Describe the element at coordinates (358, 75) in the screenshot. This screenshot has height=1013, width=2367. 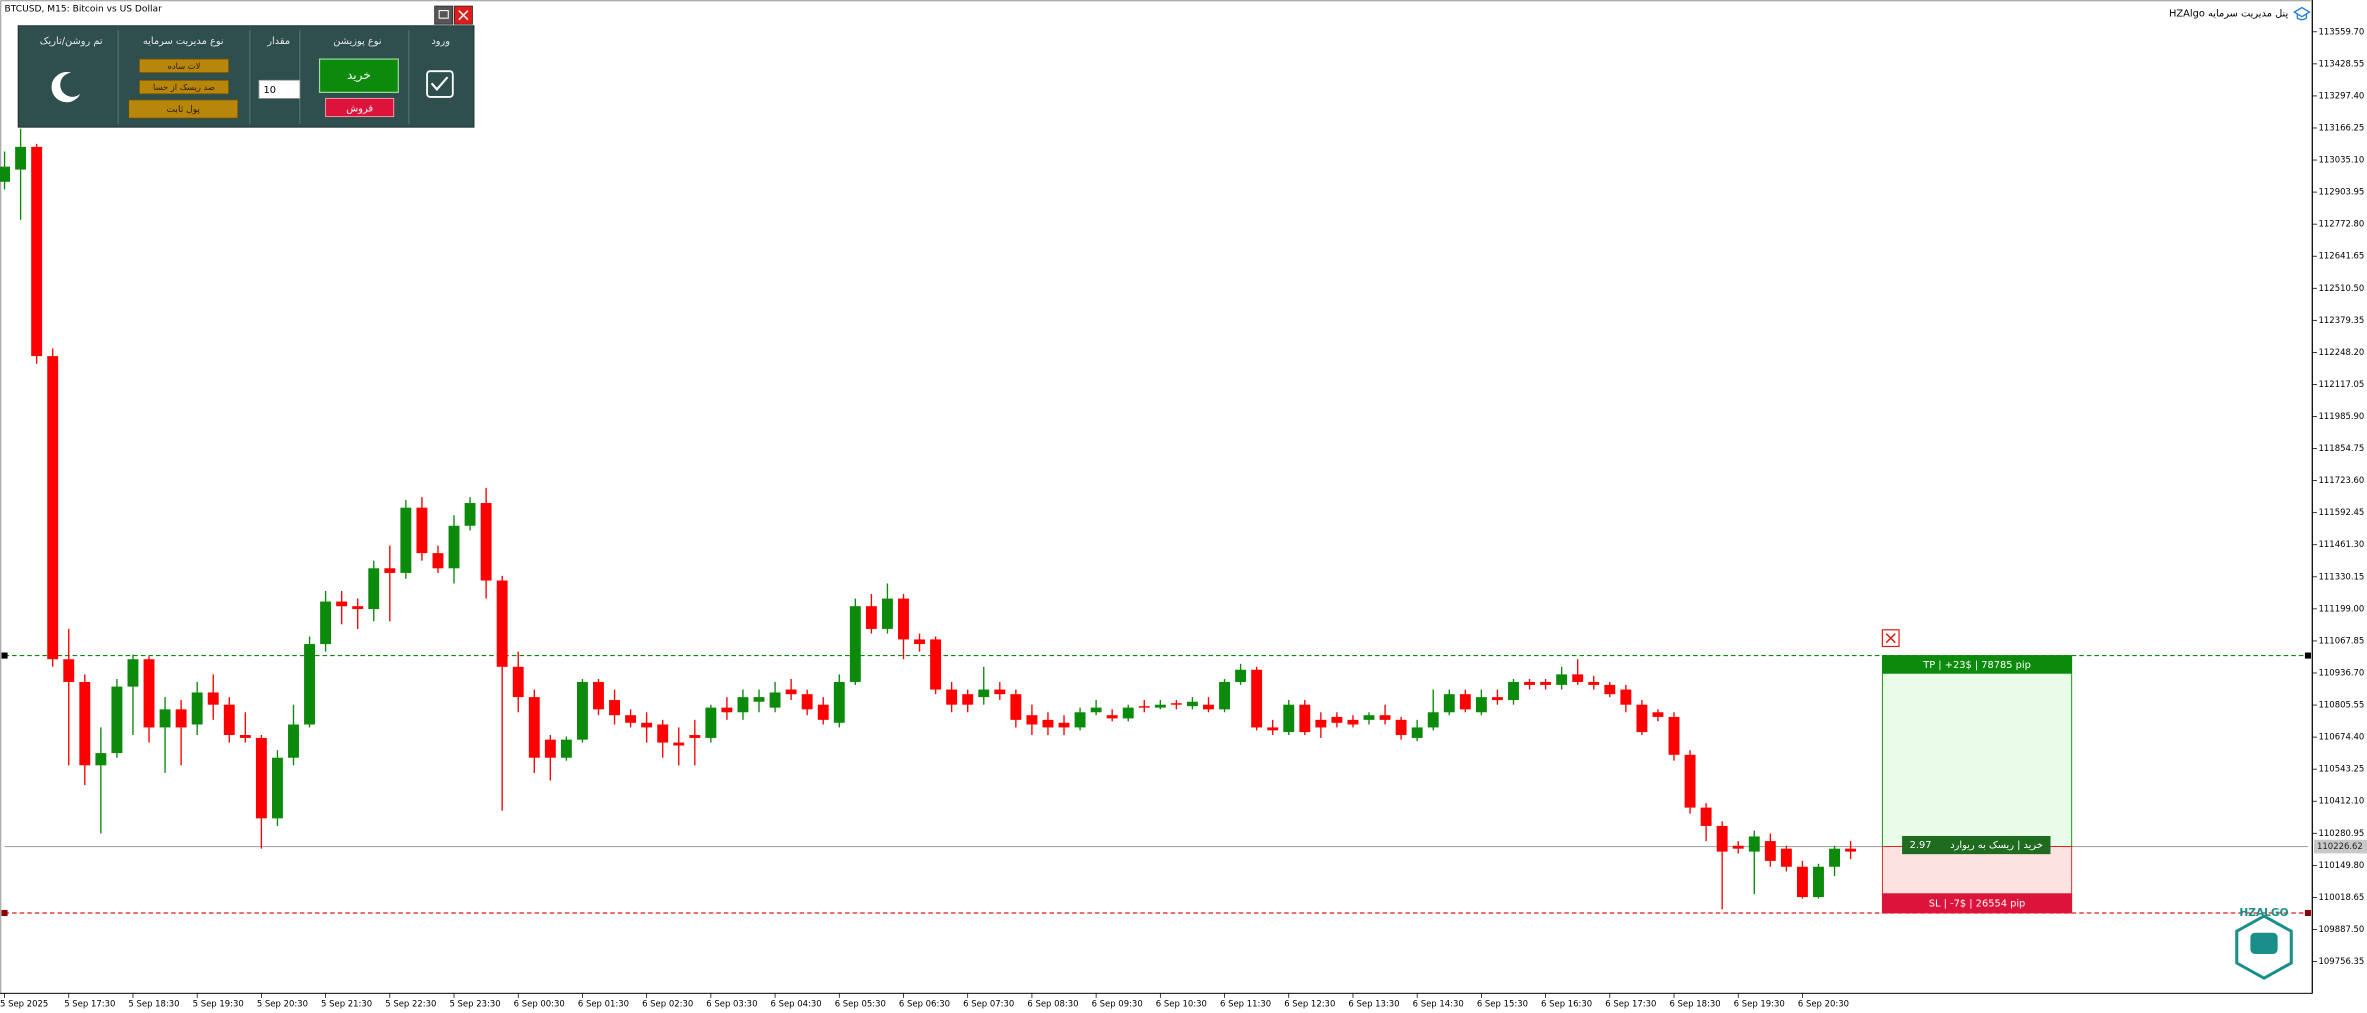
I see `buy-button` at that location.